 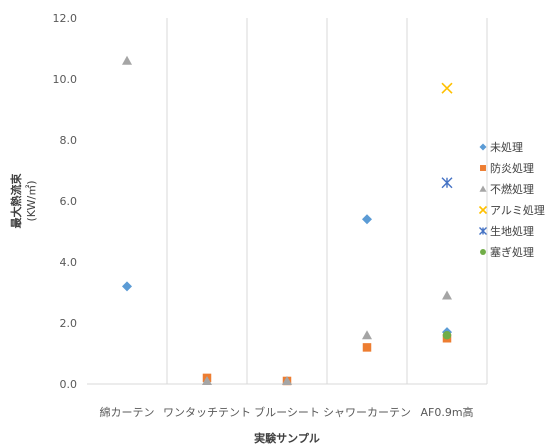 What do you see at coordinates (446, 412) in the screenshot?
I see `x-tick-label: AF0.9m高` at bounding box center [446, 412].